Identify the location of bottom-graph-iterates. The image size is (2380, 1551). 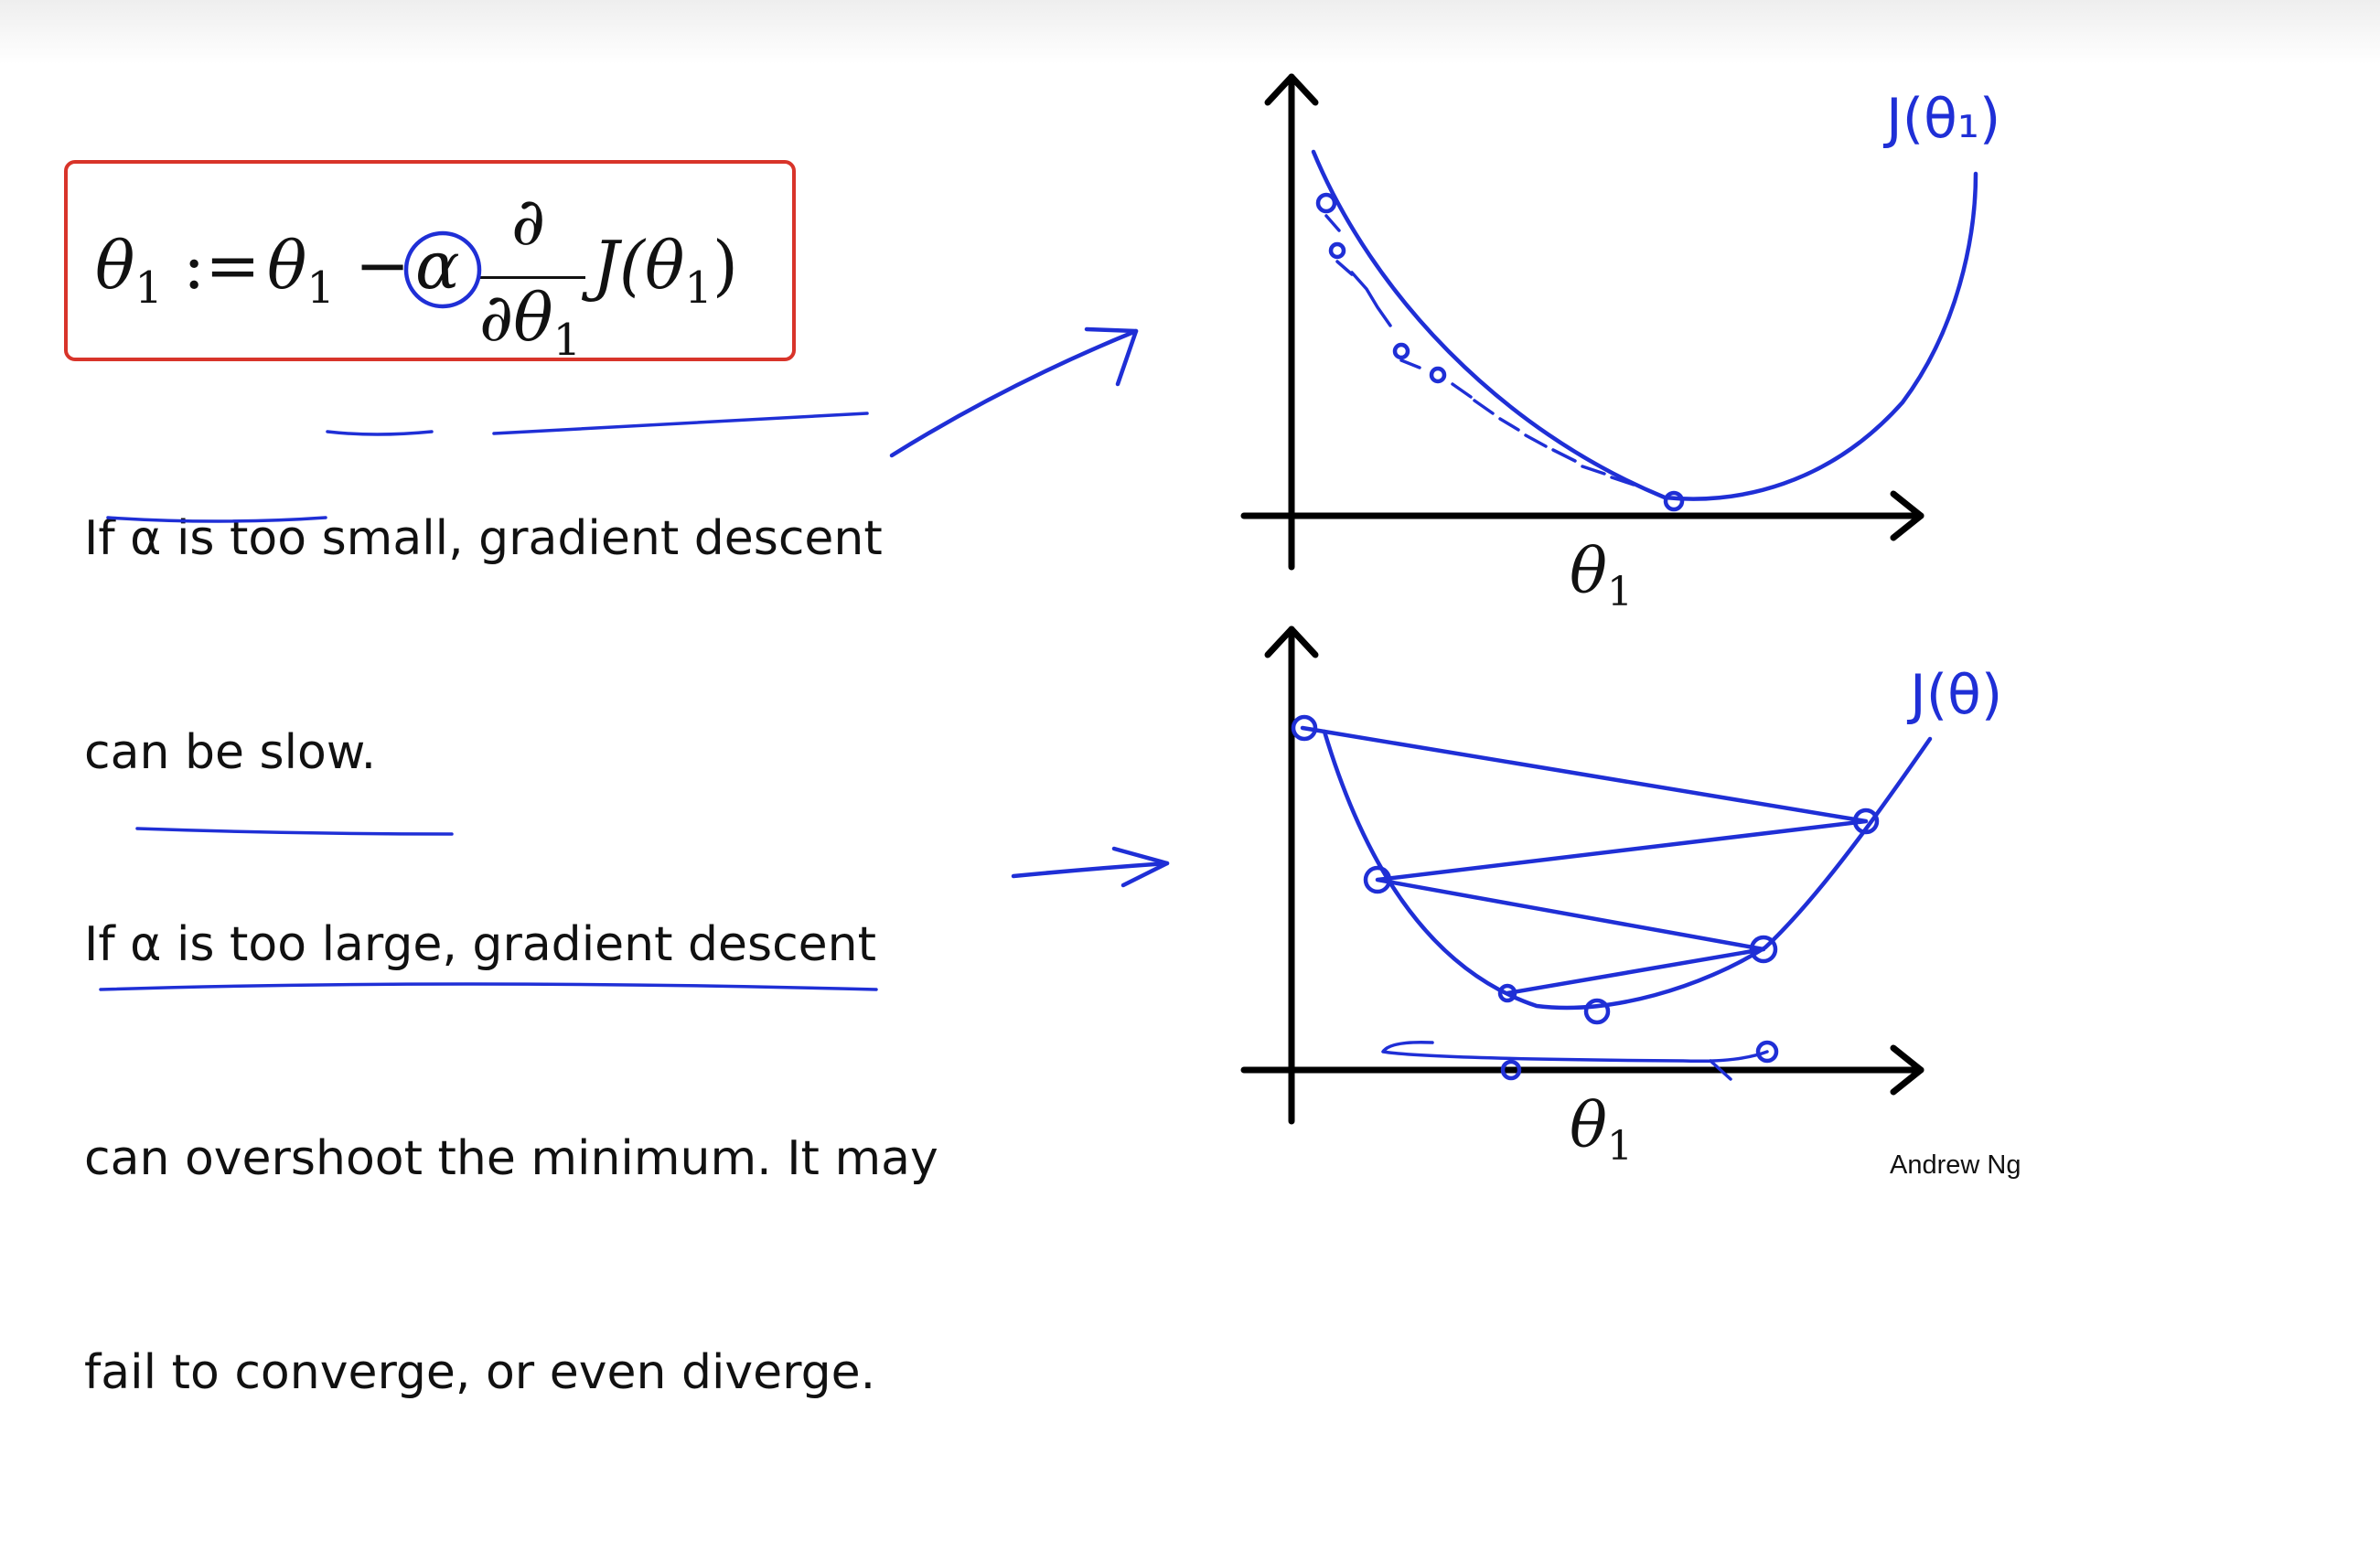
(1585, 869).